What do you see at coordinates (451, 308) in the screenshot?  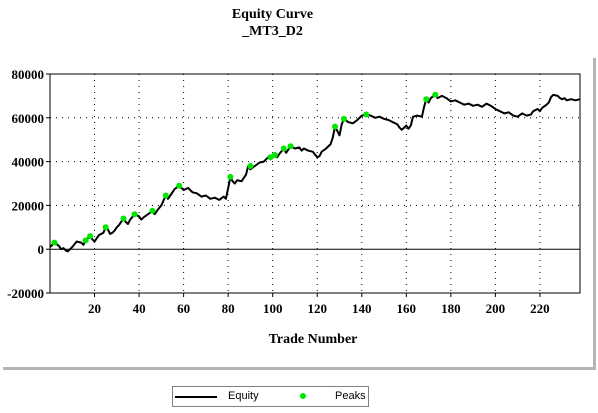 I see `x-tick-label: 180` at bounding box center [451, 308].